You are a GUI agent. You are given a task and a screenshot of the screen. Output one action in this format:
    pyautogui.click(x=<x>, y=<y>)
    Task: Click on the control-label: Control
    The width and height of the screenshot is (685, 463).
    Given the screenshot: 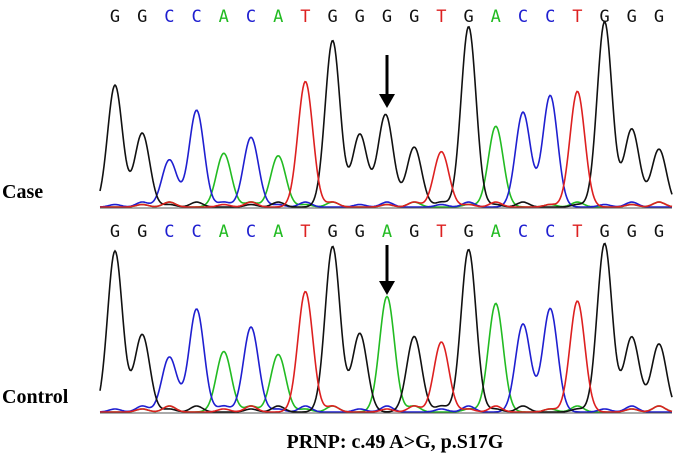 What is the action you would take?
    pyautogui.click(x=35, y=397)
    